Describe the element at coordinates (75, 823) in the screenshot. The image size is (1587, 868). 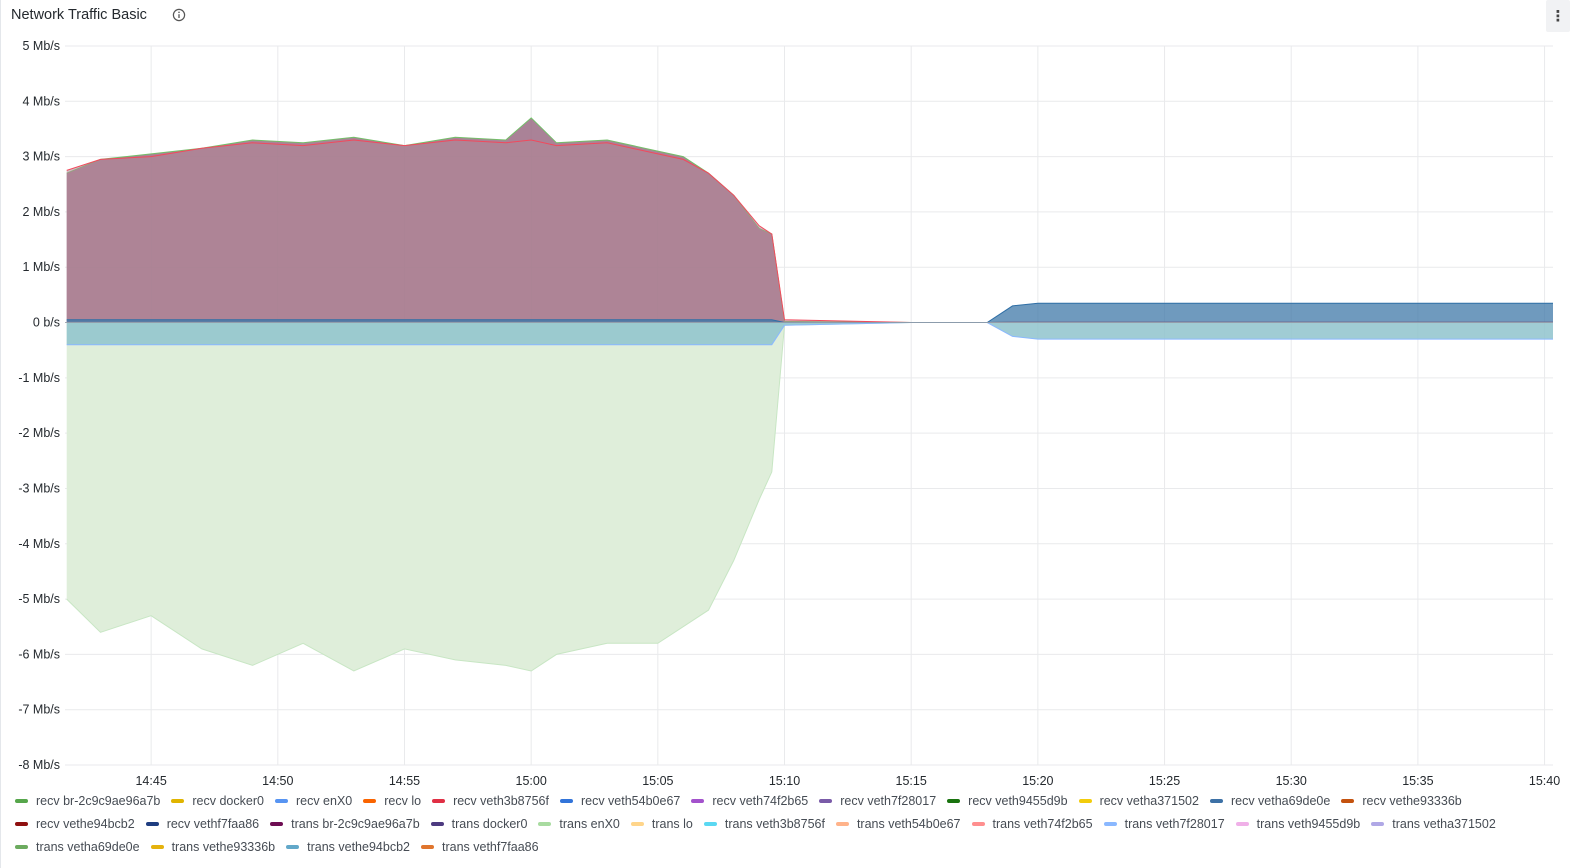
I see `legend-item: recv vethe94bcb2` at that location.